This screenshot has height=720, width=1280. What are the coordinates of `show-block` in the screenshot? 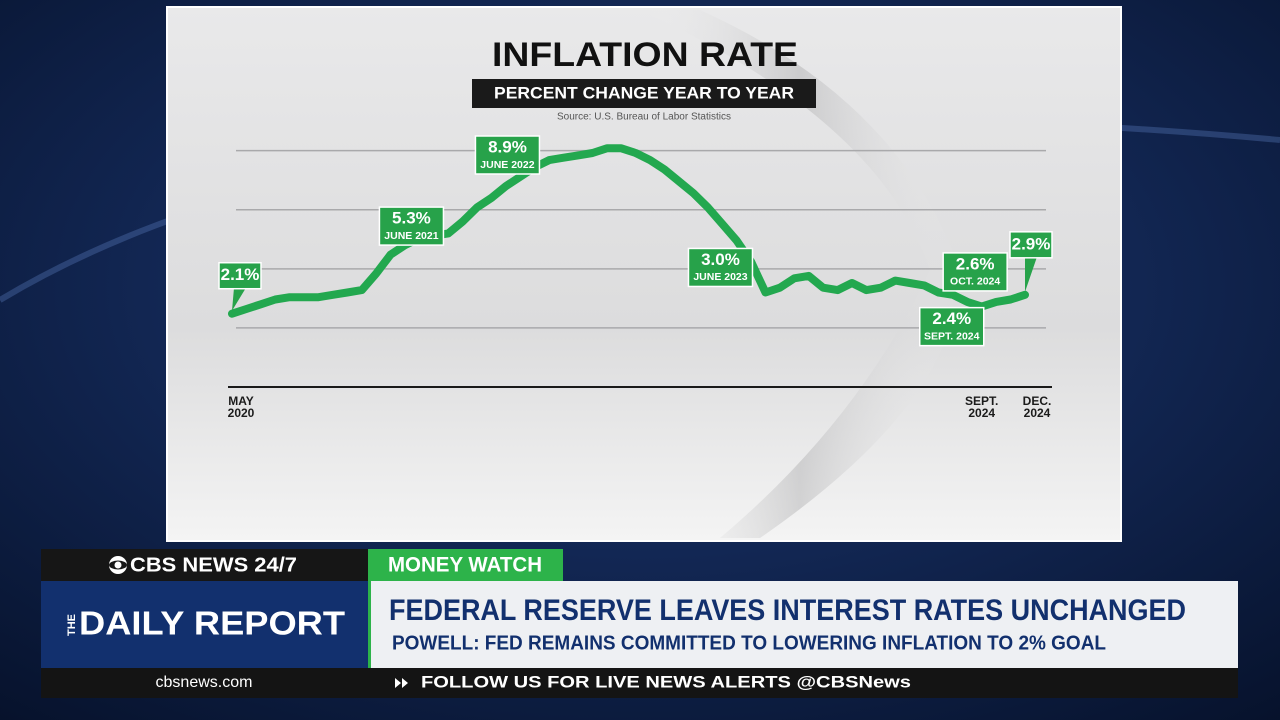 It's located at (204, 624).